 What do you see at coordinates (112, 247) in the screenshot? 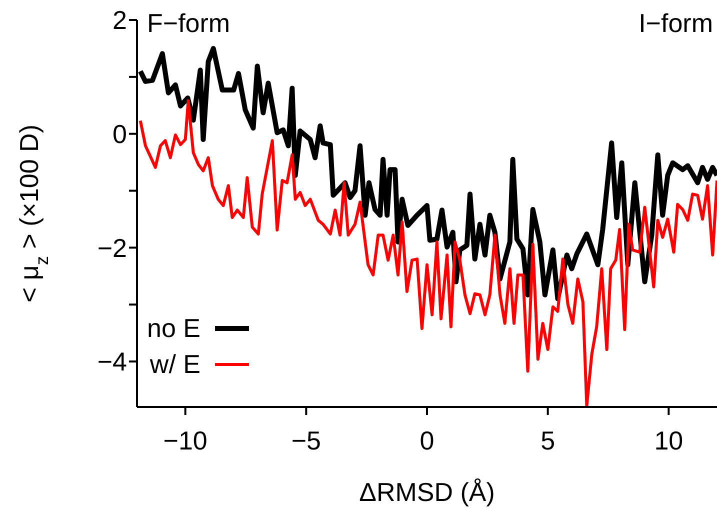
I see `y-tick-label: −2` at bounding box center [112, 247].